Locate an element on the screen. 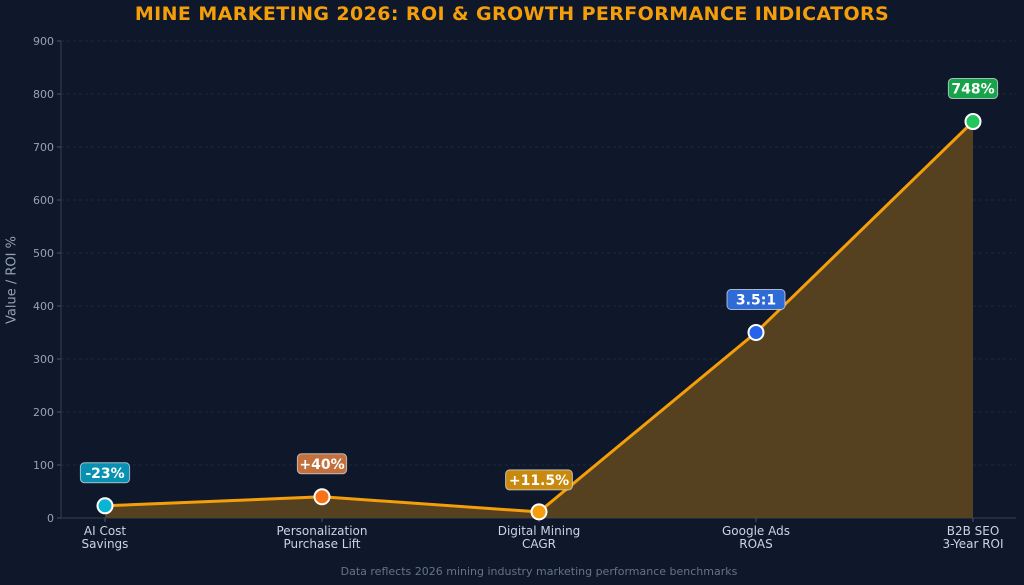 The width and height of the screenshot is (1024, 585). y-tick-label: 900 is located at coordinates (43, 41).